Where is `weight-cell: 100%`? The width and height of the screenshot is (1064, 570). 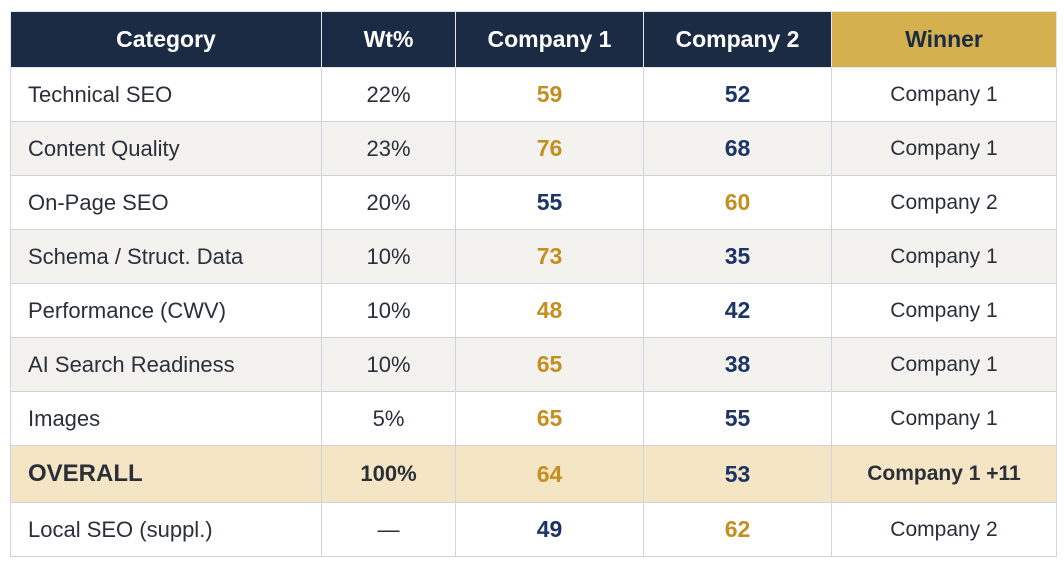 weight-cell: 100% is located at coordinates (388, 474).